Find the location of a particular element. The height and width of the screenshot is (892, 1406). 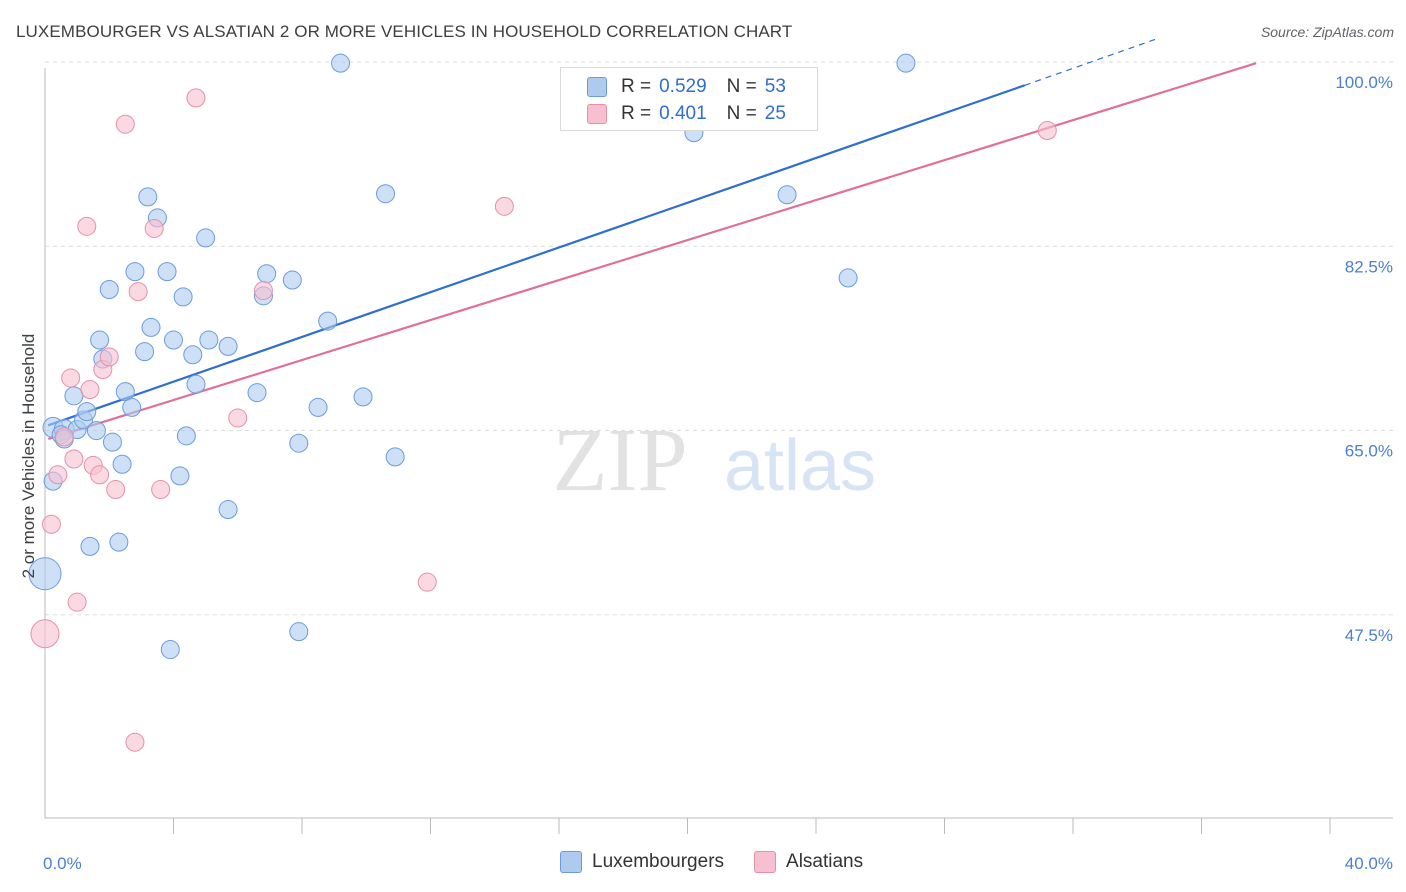

bottom-legend-label: Luxembourgers is located at coordinates (658, 861).